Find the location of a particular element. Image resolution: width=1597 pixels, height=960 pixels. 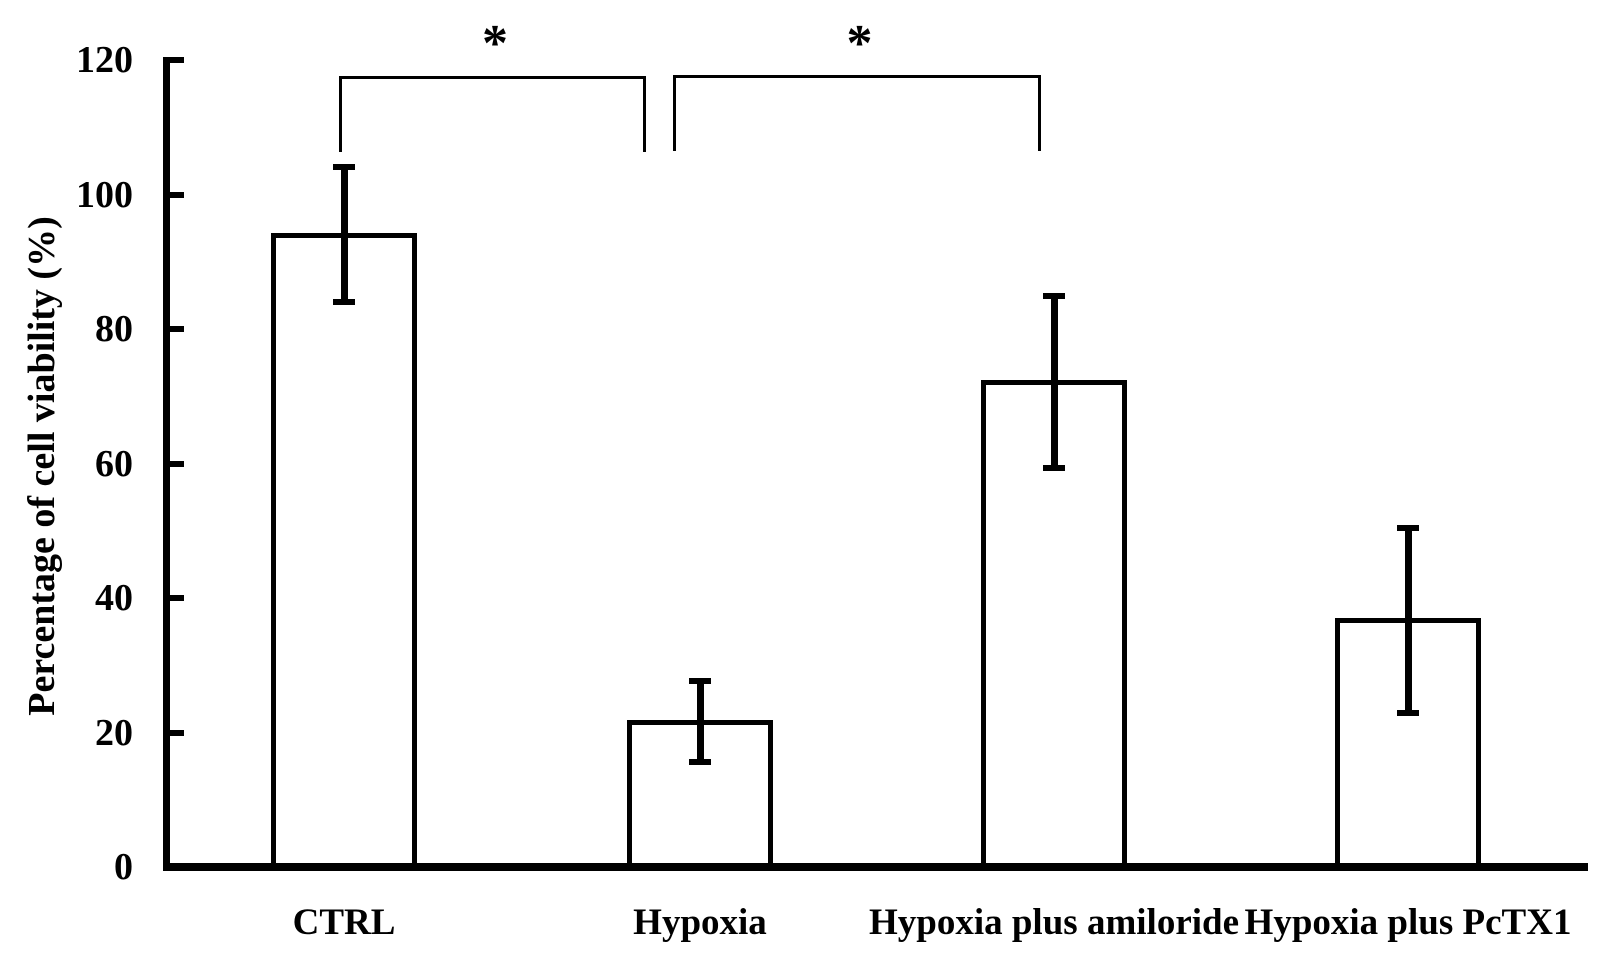

y-tick-label-40: 40 is located at coordinates (114, 598).